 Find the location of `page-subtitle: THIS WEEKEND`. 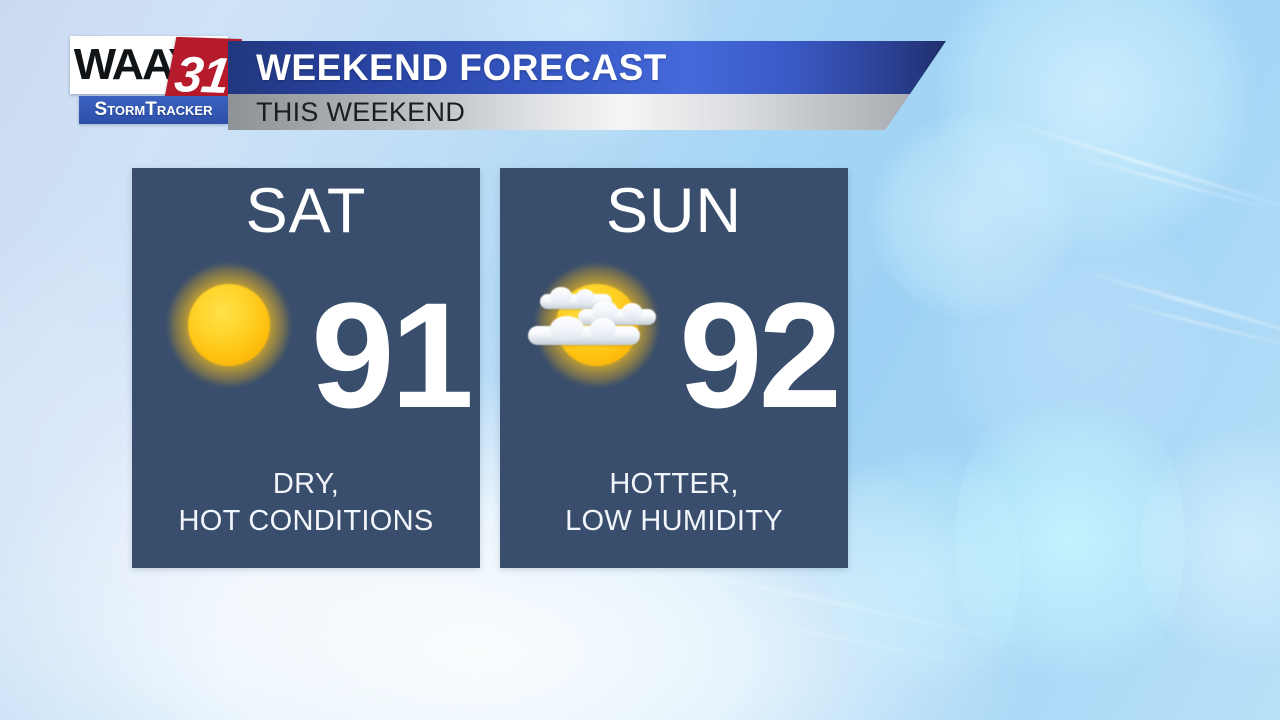

page-subtitle: THIS WEEKEND is located at coordinates (361, 112).